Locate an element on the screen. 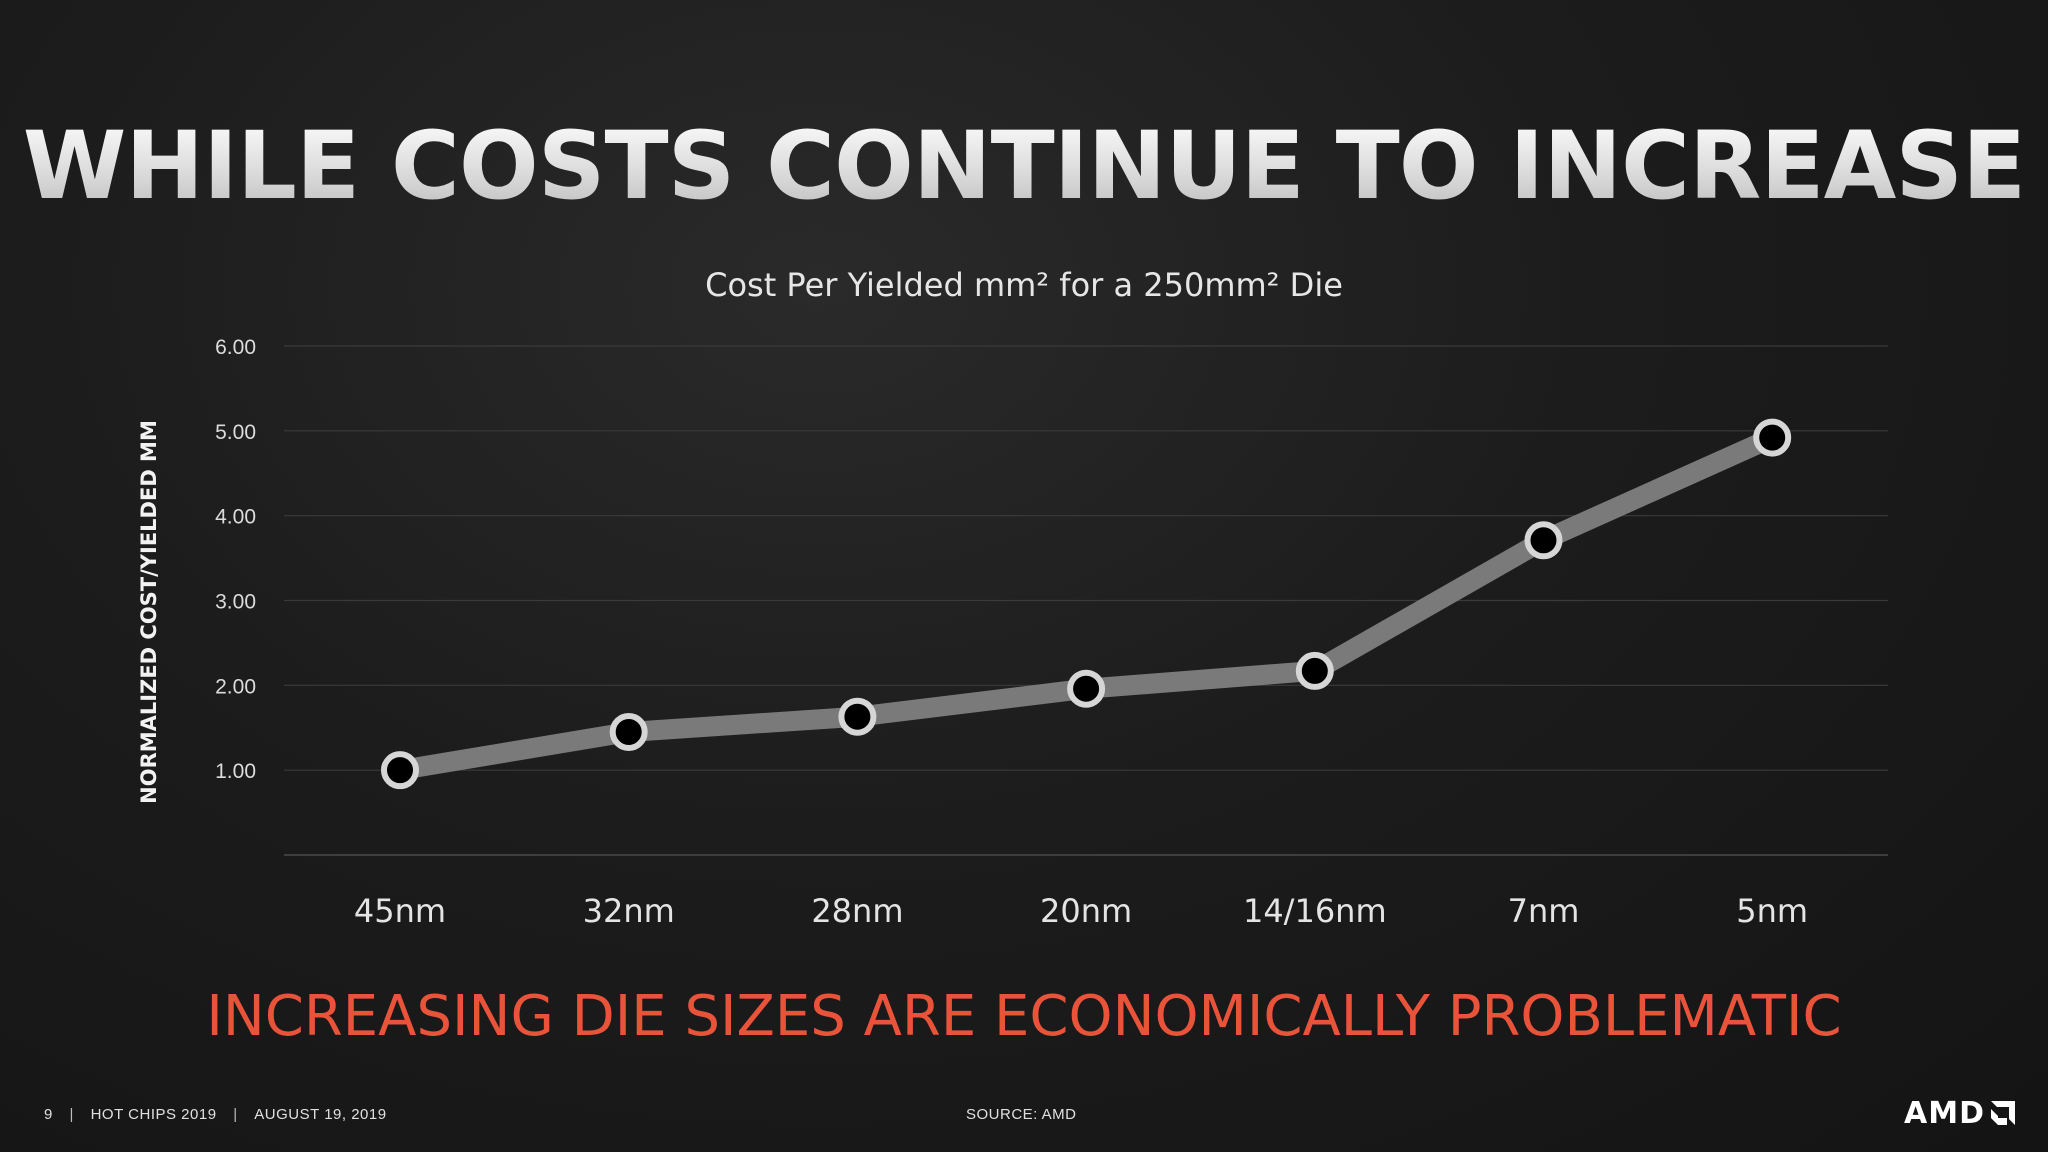 This screenshot has height=1152, width=2048. amd-logo: AMD is located at coordinates (1960, 1113).